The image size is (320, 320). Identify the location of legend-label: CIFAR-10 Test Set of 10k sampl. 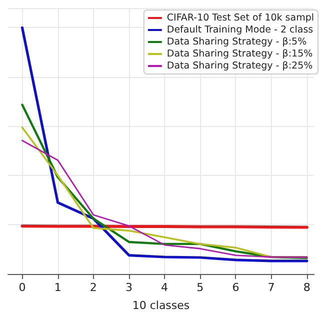
(240, 18).